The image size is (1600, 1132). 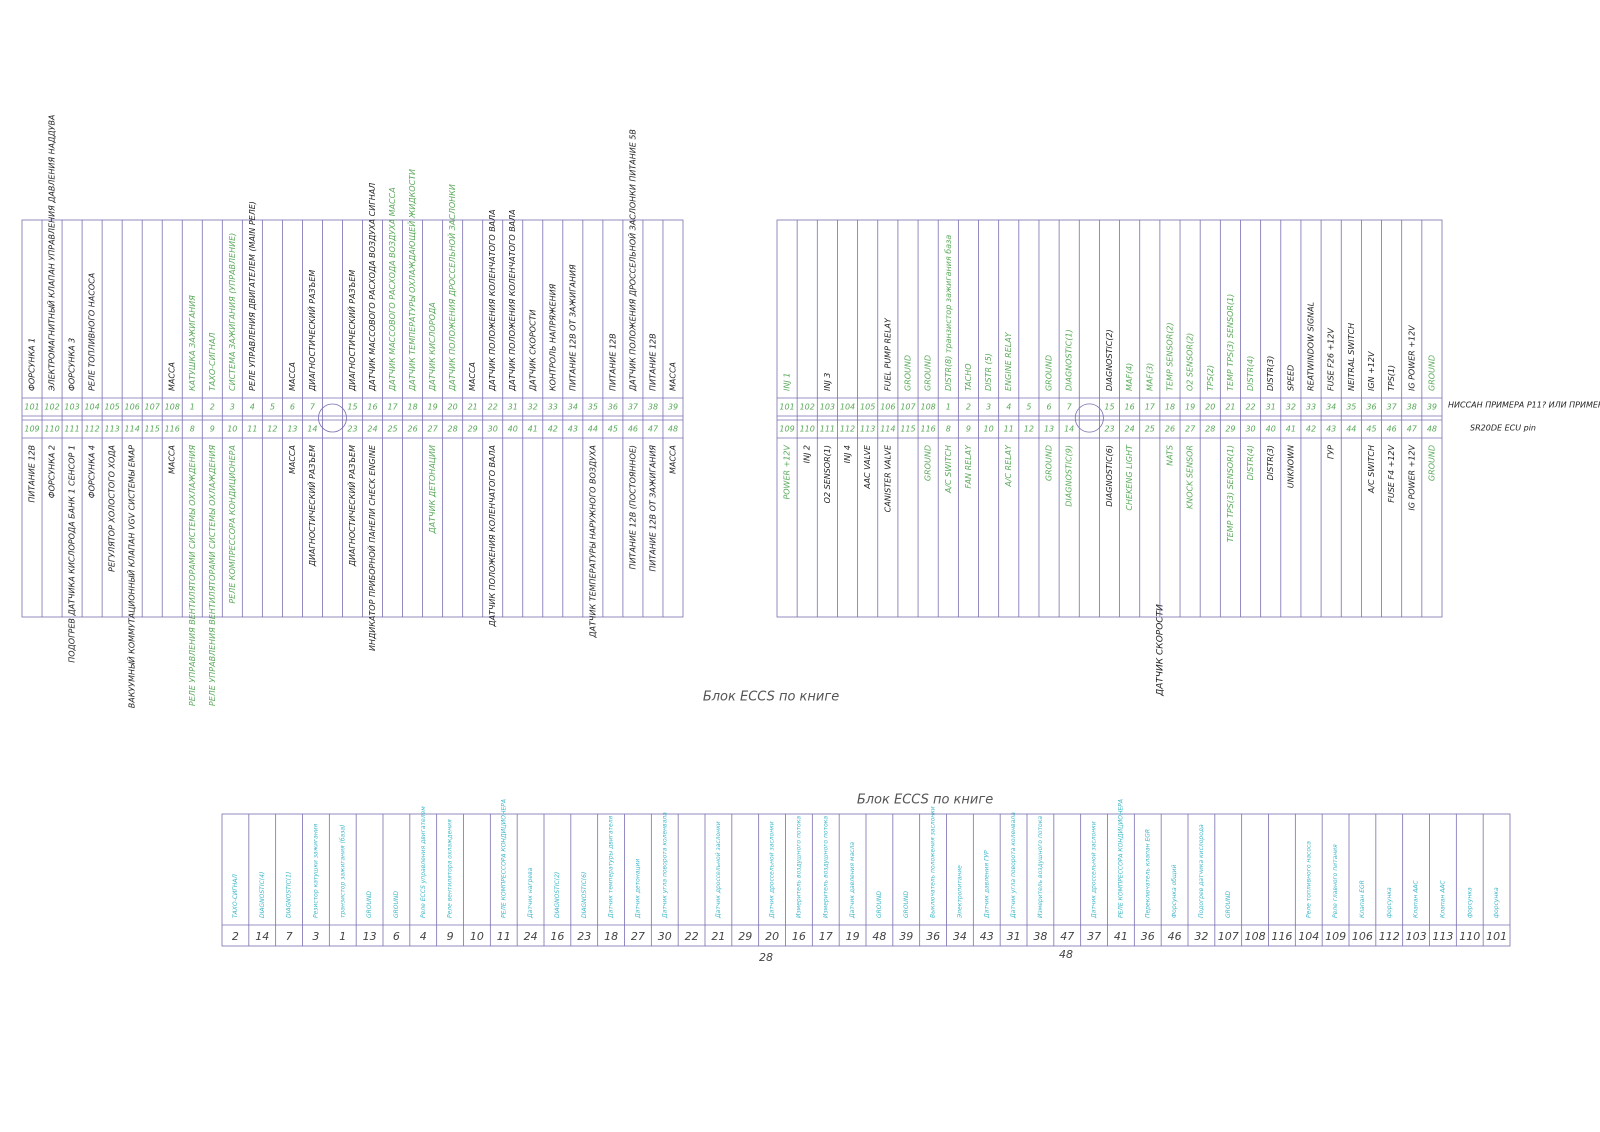 What do you see at coordinates (52, 471) in the screenshot?
I see `pin-label: ФОРСУНКА 2` at bounding box center [52, 471].